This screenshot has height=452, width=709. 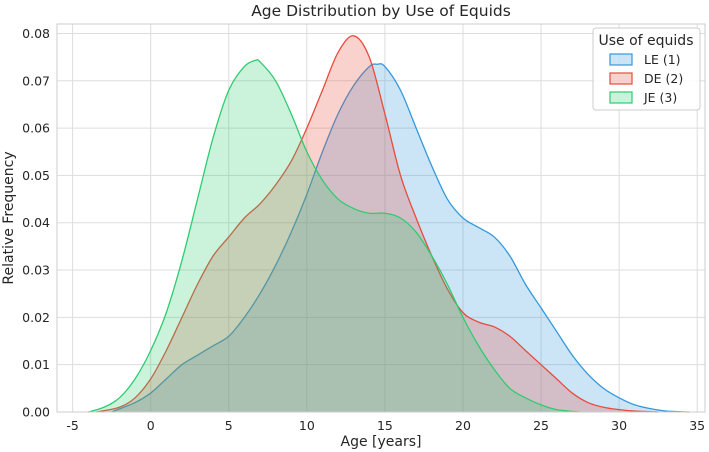 What do you see at coordinates (36, 33) in the screenshot?
I see `y-tick-label: 0.08` at bounding box center [36, 33].